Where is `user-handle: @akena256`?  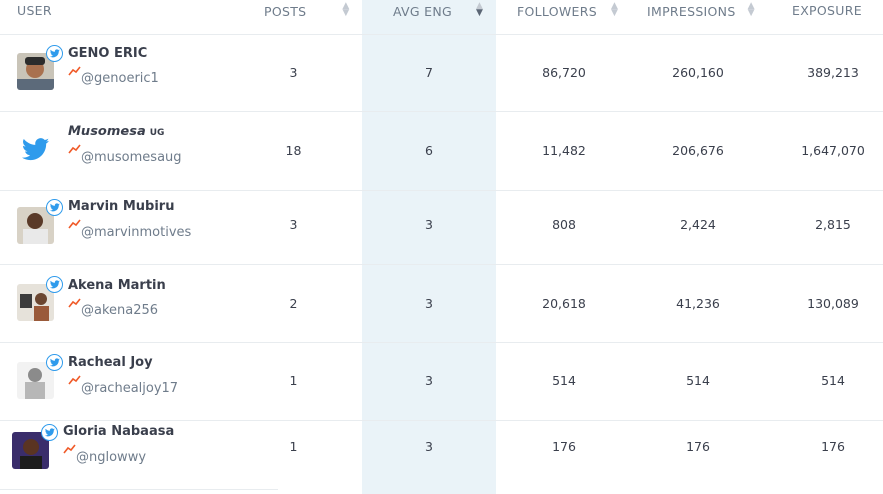 user-handle: @akena256 is located at coordinates (120, 310).